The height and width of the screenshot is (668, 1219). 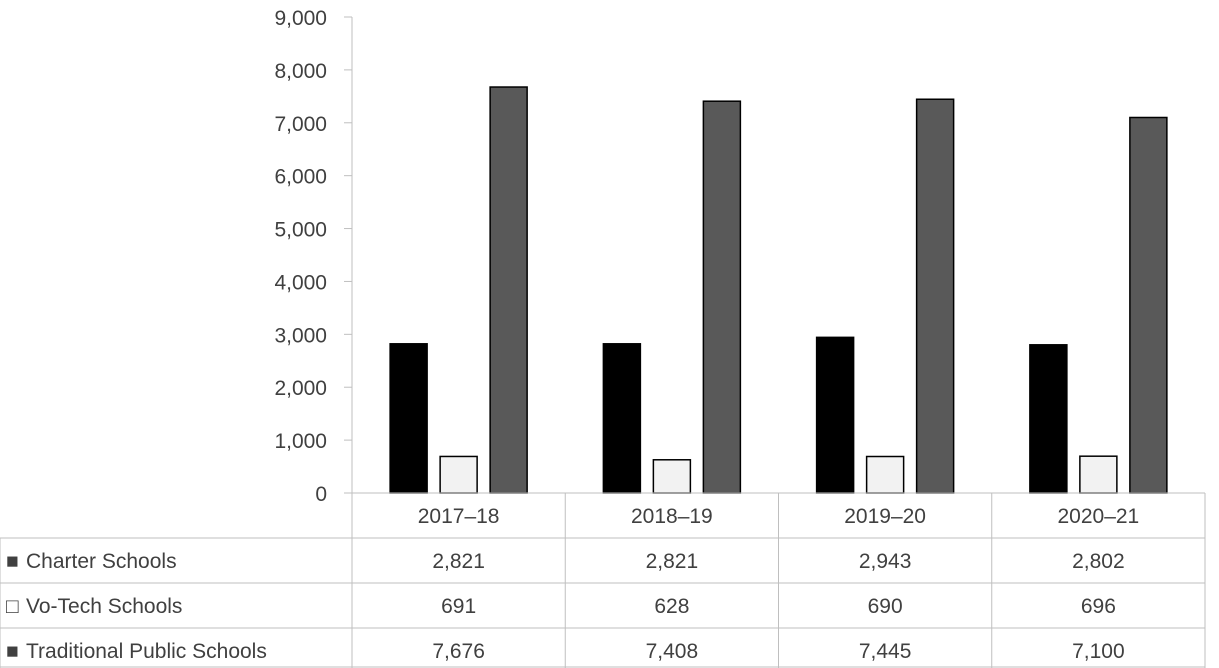 What do you see at coordinates (300, 441) in the screenshot?
I see `y-tick-label: 1,000` at bounding box center [300, 441].